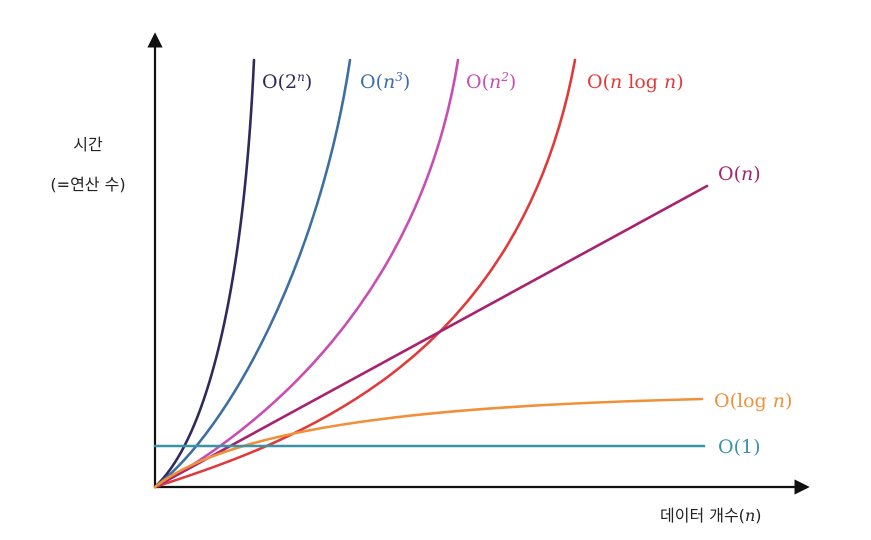  Describe the element at coordinates (287, 81) in the screenshot. I see `series-label-0: O(2n)` at that location.